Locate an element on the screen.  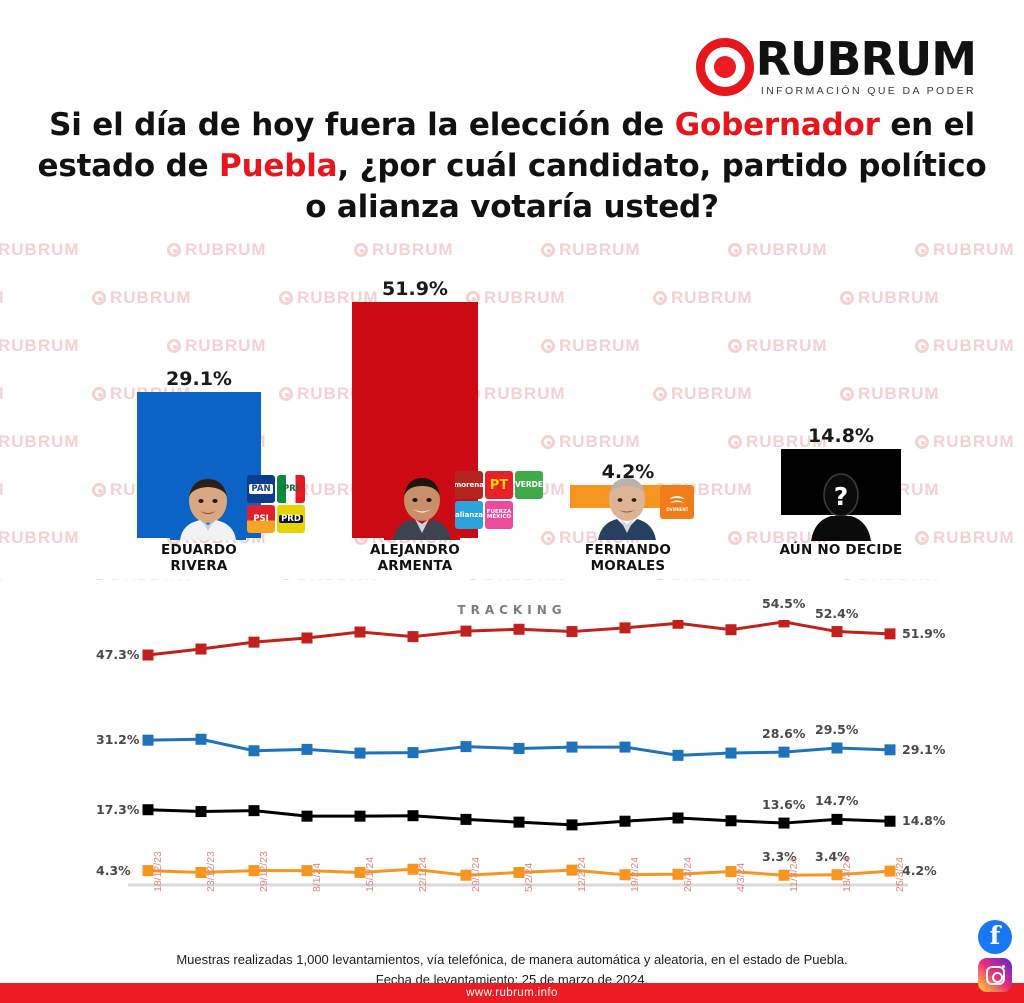
tracking-x-label: 18/12/23 is located at coordinates (158, 871).